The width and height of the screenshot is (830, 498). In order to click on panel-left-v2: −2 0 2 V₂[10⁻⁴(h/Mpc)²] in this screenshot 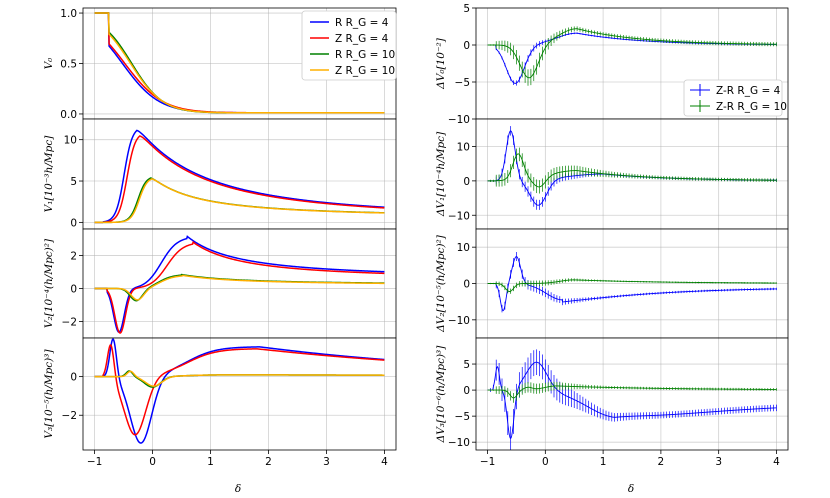, I will do `click(220, 285)`.